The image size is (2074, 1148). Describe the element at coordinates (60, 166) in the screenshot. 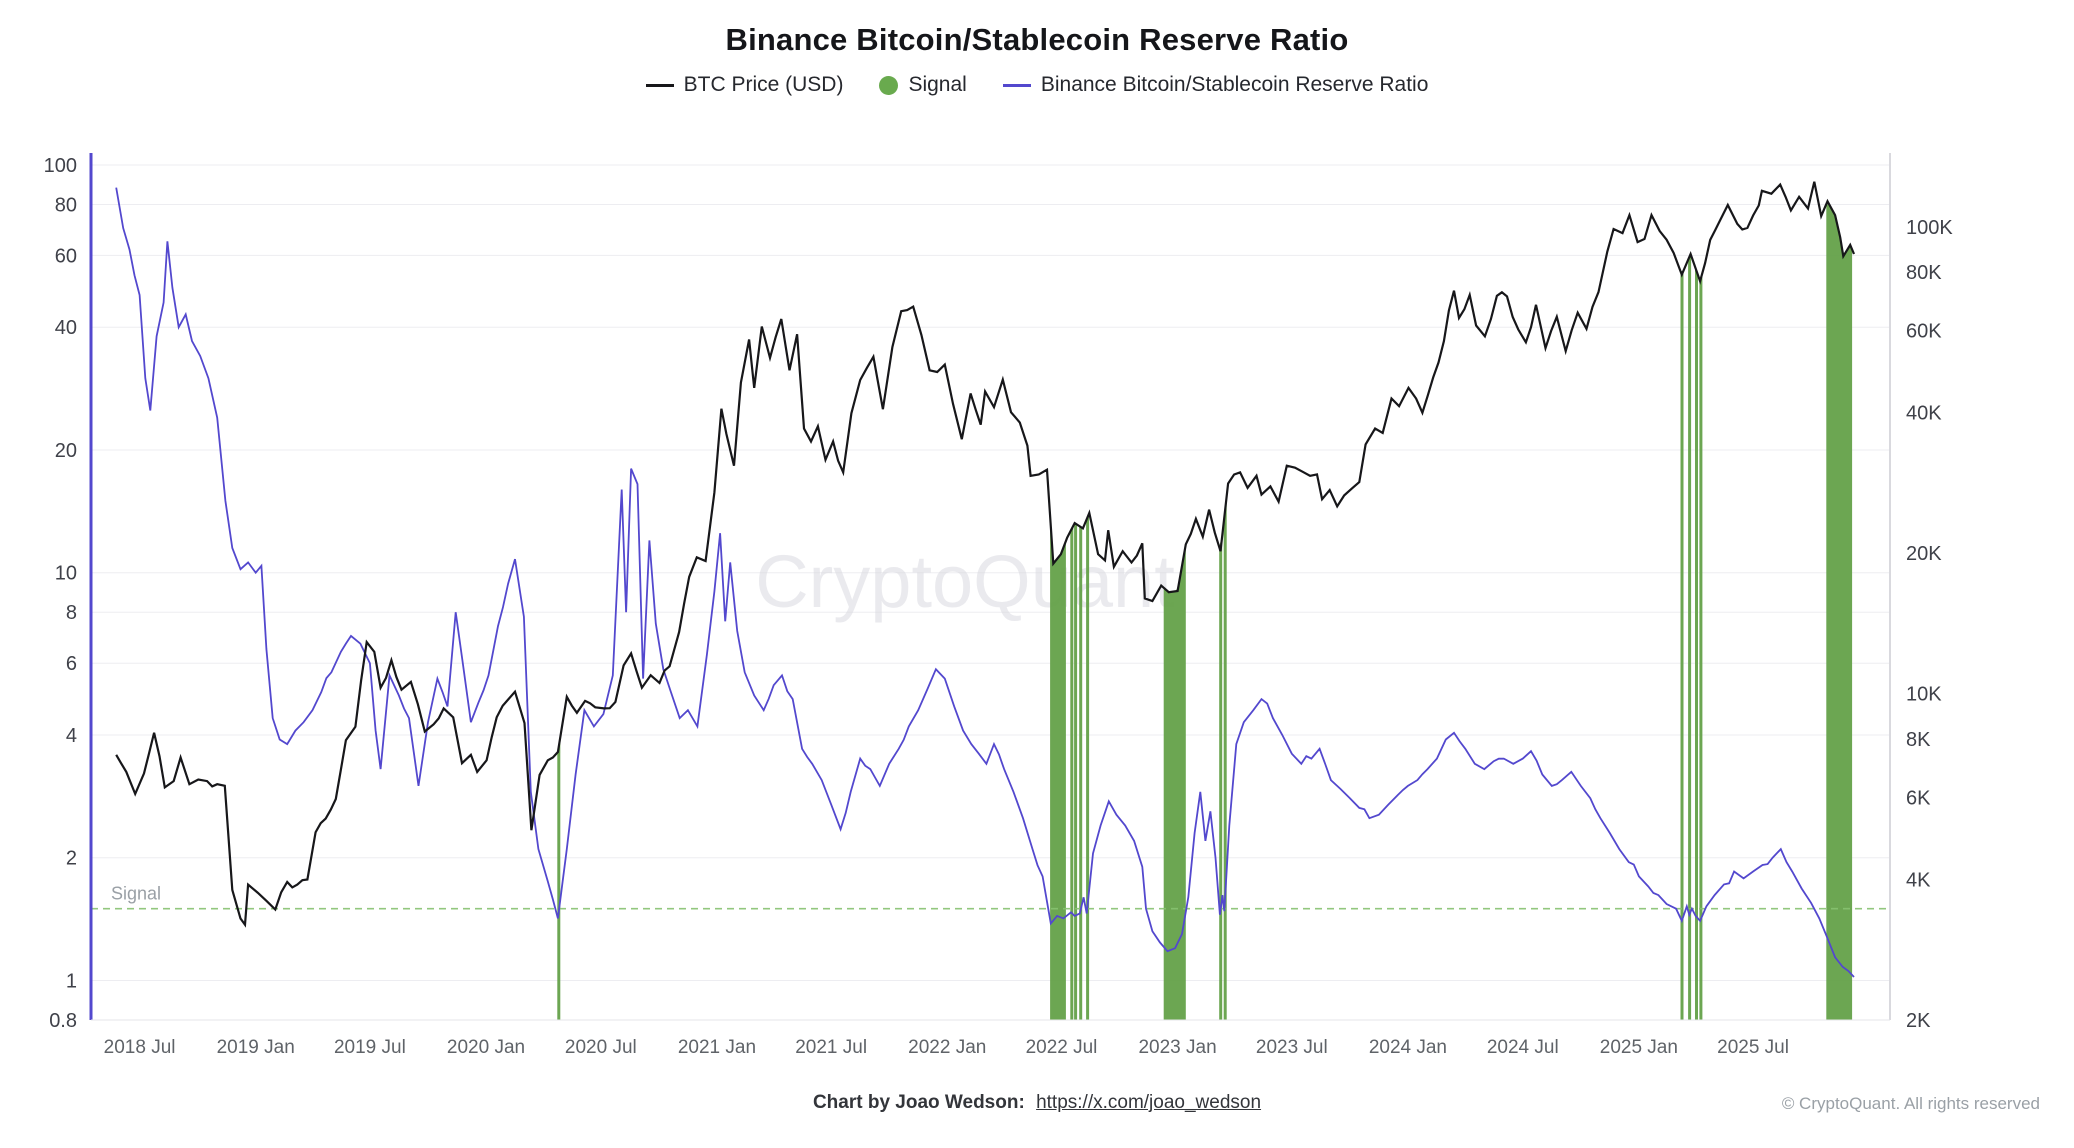

I see `svg-text: 100` at that location.